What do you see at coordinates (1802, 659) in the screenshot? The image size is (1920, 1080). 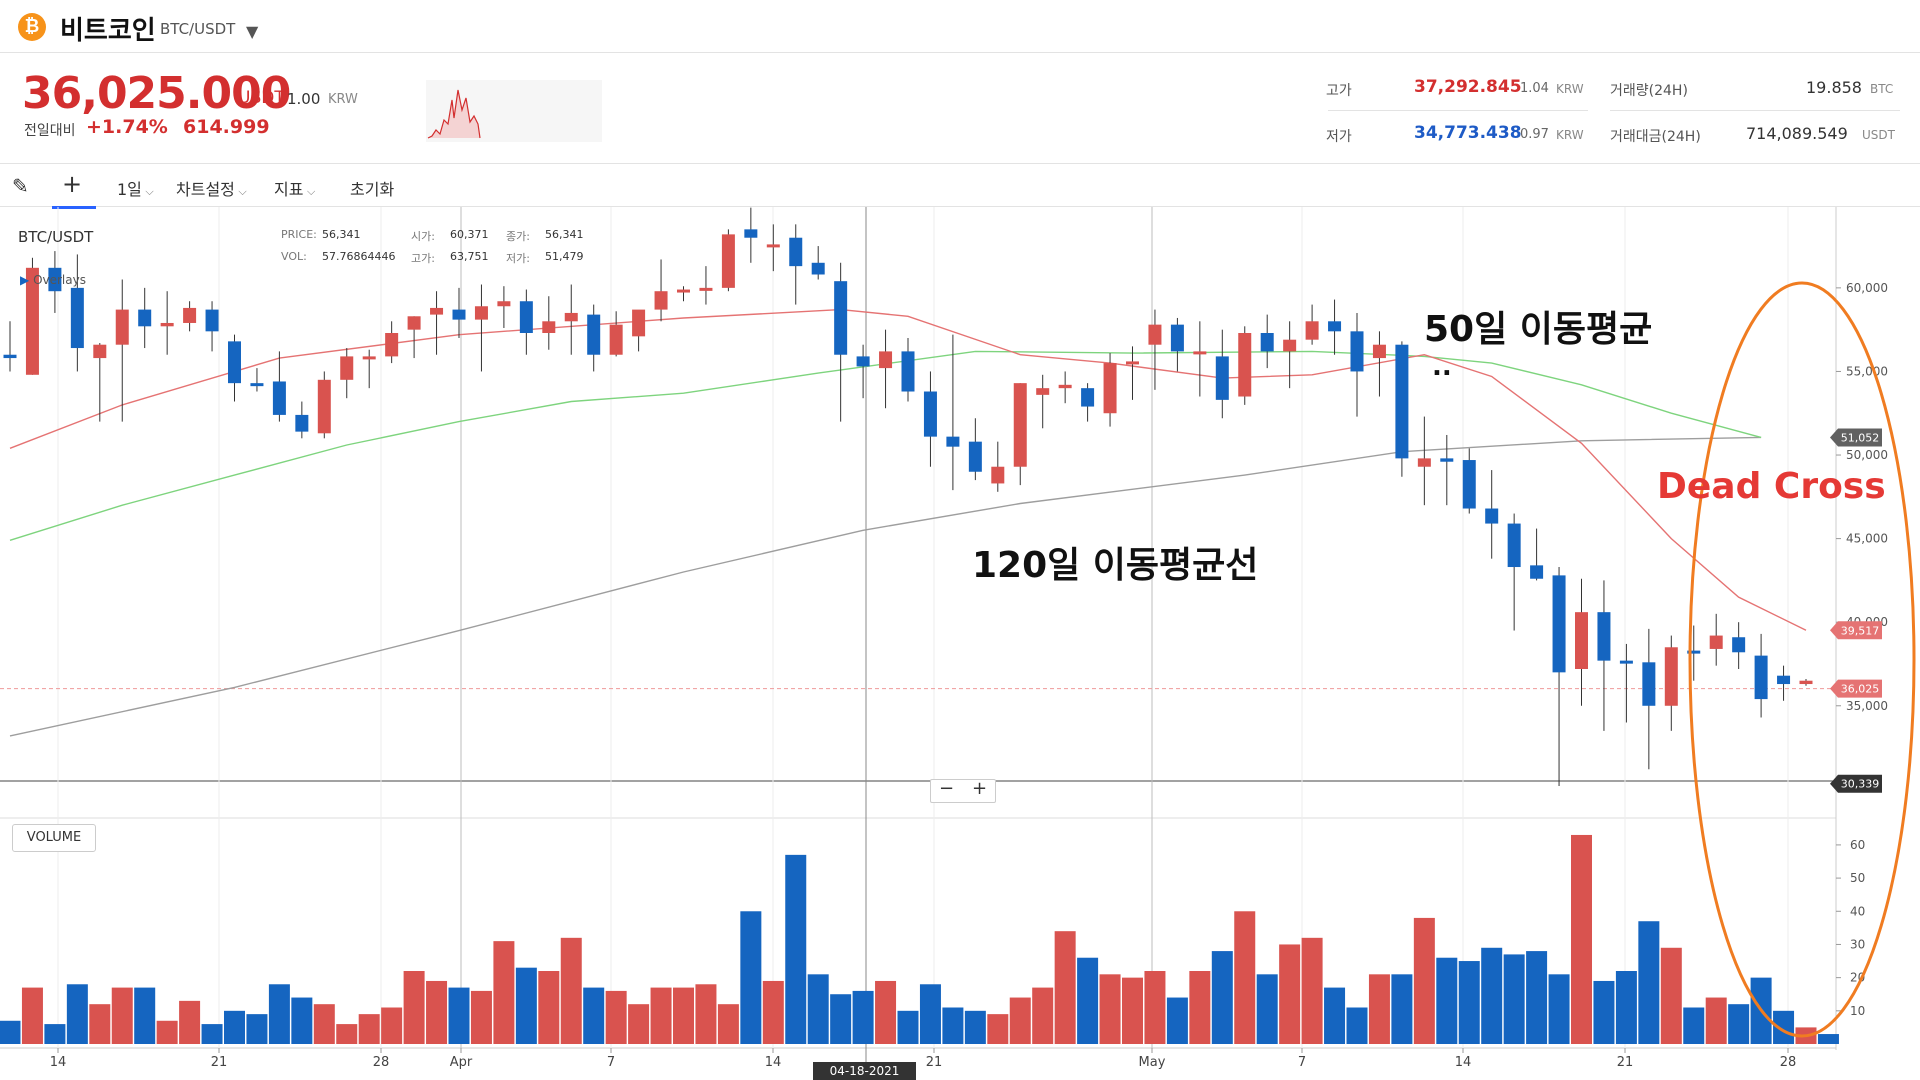 I see `dead-cross-circle` at bounding box center [1802, 659].